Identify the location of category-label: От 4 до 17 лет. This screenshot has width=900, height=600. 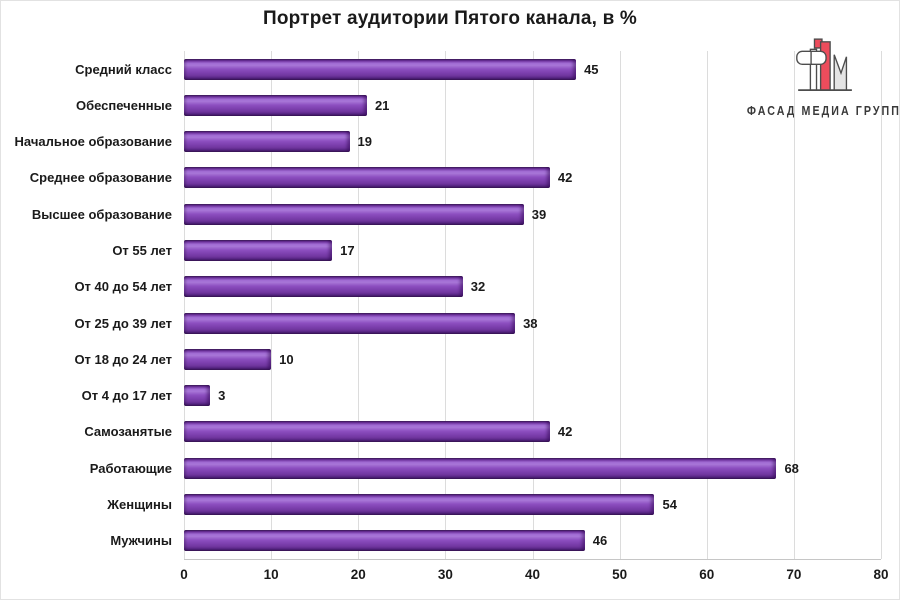
(126, 396).